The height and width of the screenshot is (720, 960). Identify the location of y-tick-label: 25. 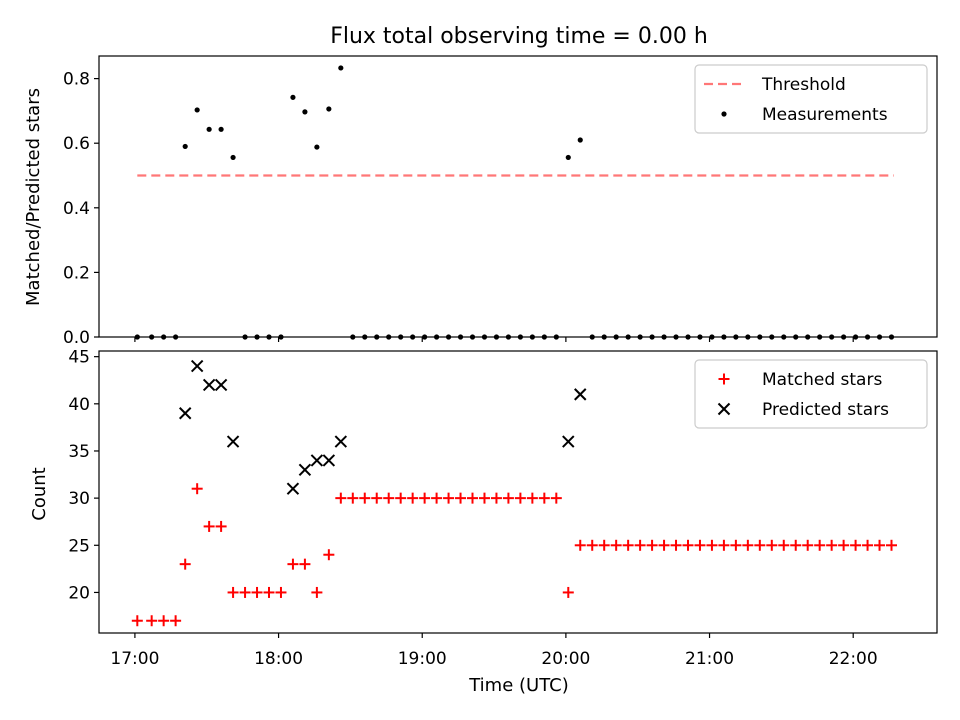
(79, 546).